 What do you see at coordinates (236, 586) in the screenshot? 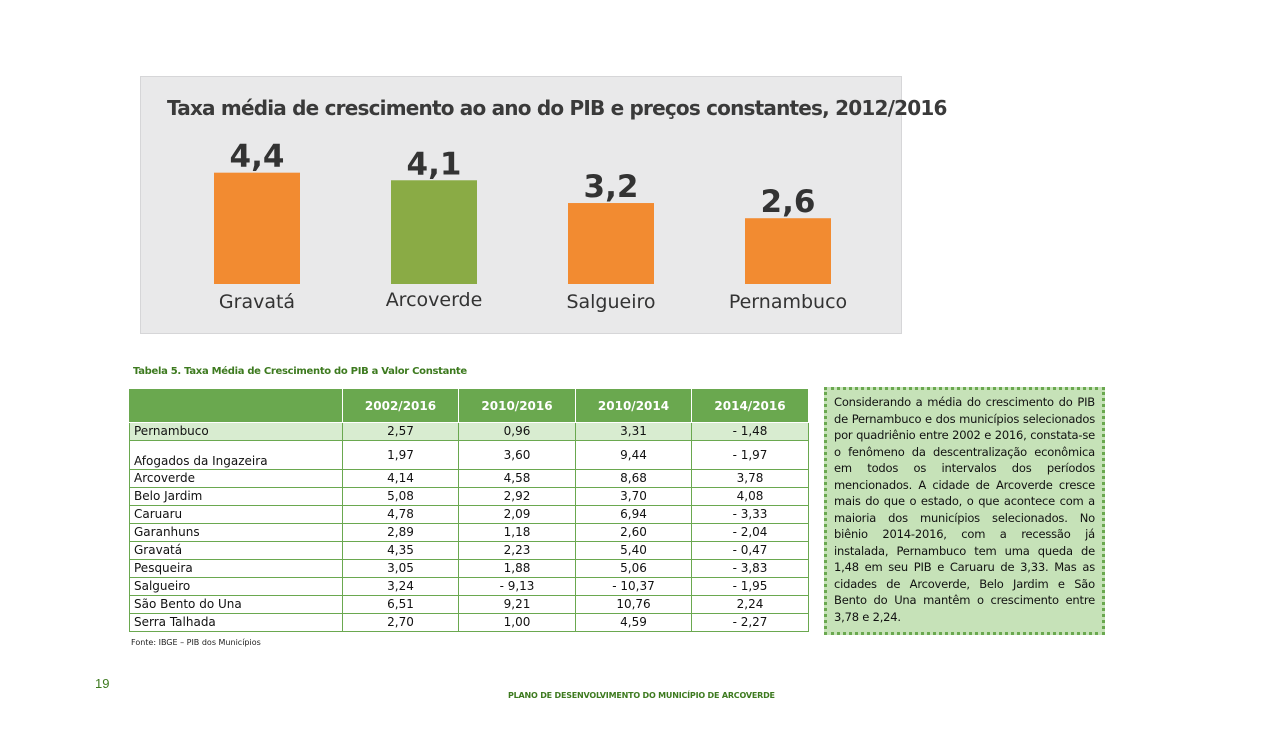
I see `row-label: Salgueiro` at bounding box center [236, 586].